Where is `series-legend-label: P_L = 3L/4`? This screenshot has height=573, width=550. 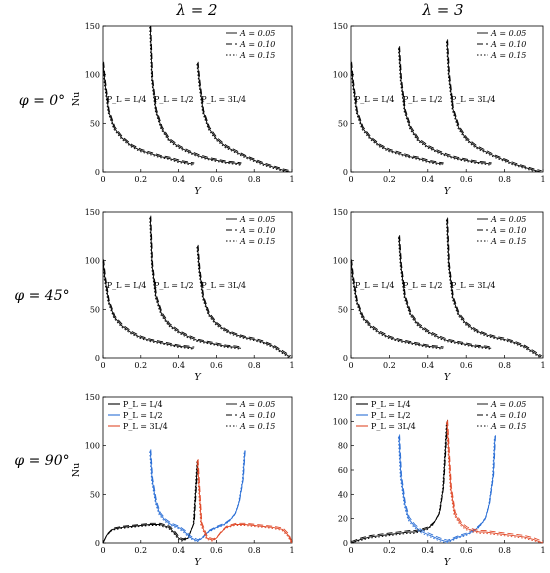 series-legend-label: P_L = 3L/4 is located at coordinates (393, 426).